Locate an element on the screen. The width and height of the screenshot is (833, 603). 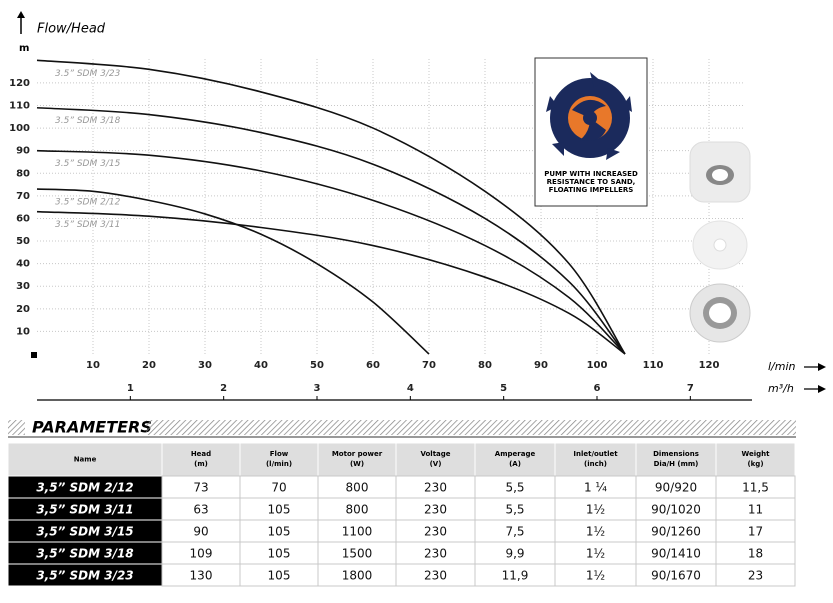
x-tick-label: 40 is located at coordinates (261, 365).